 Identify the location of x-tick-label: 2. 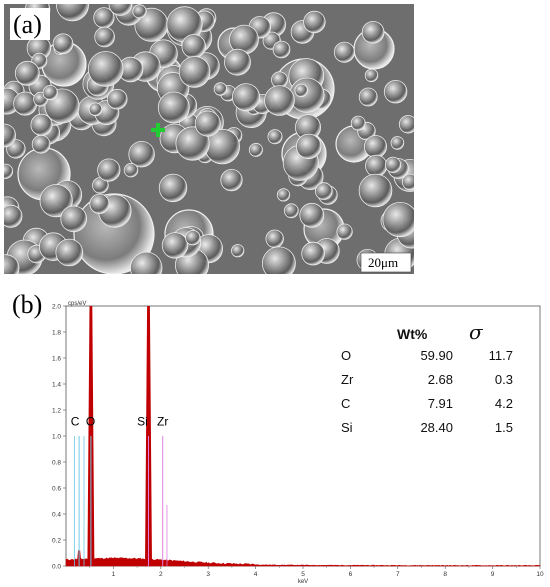
(161, 574).